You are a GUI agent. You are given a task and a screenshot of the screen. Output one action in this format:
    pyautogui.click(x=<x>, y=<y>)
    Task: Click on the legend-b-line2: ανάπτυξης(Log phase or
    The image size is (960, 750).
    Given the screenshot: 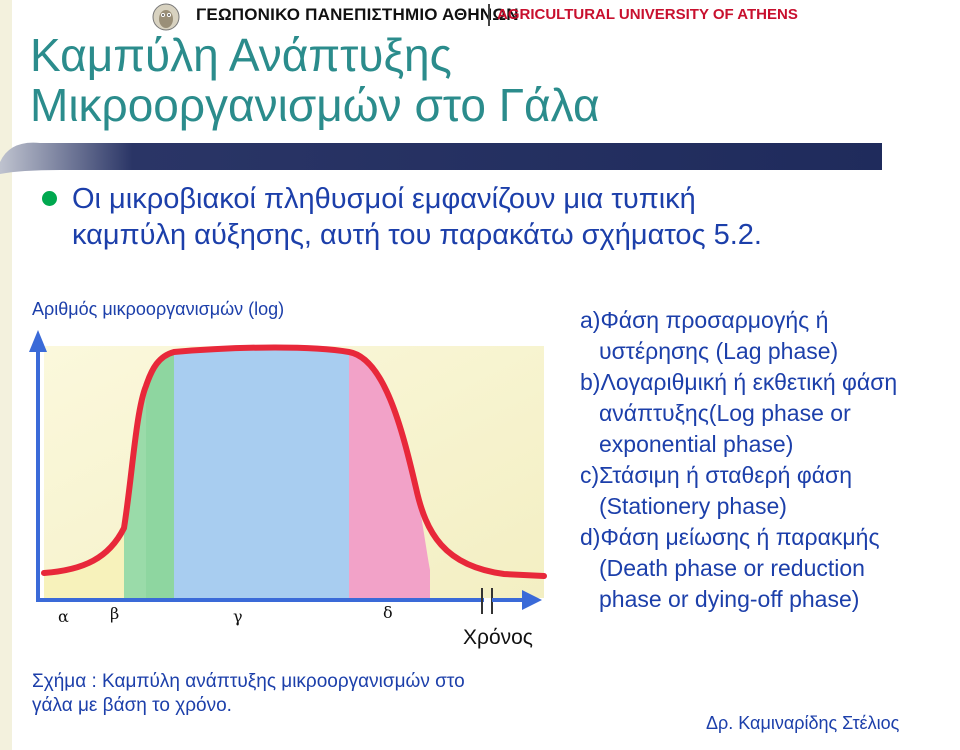 What is the action you would take?
    pyautogui.click(x=725, y=413)
    